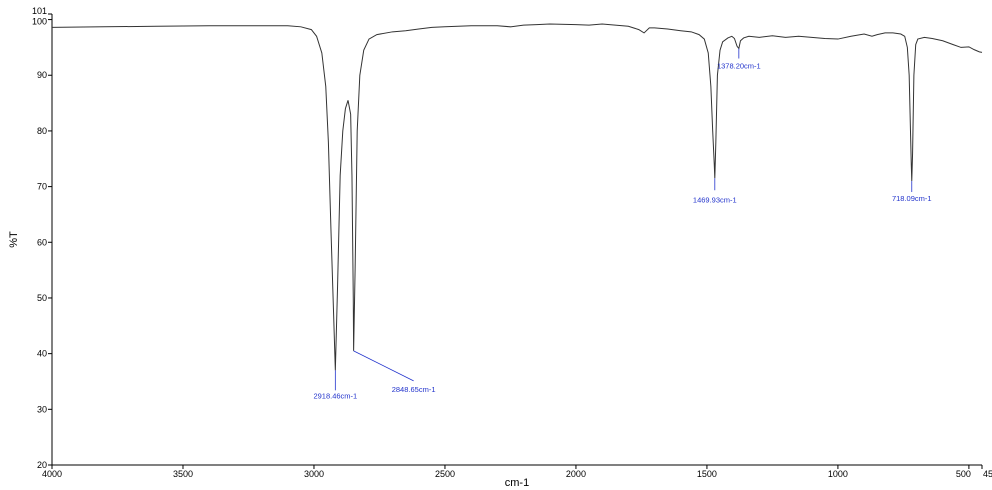 This screenshot has width=992, height=490. What do you see at coordinates (739, 66) in the screenshot?
I see `peak-label: 1378.20cm-1` at bounding box center [739, 66].